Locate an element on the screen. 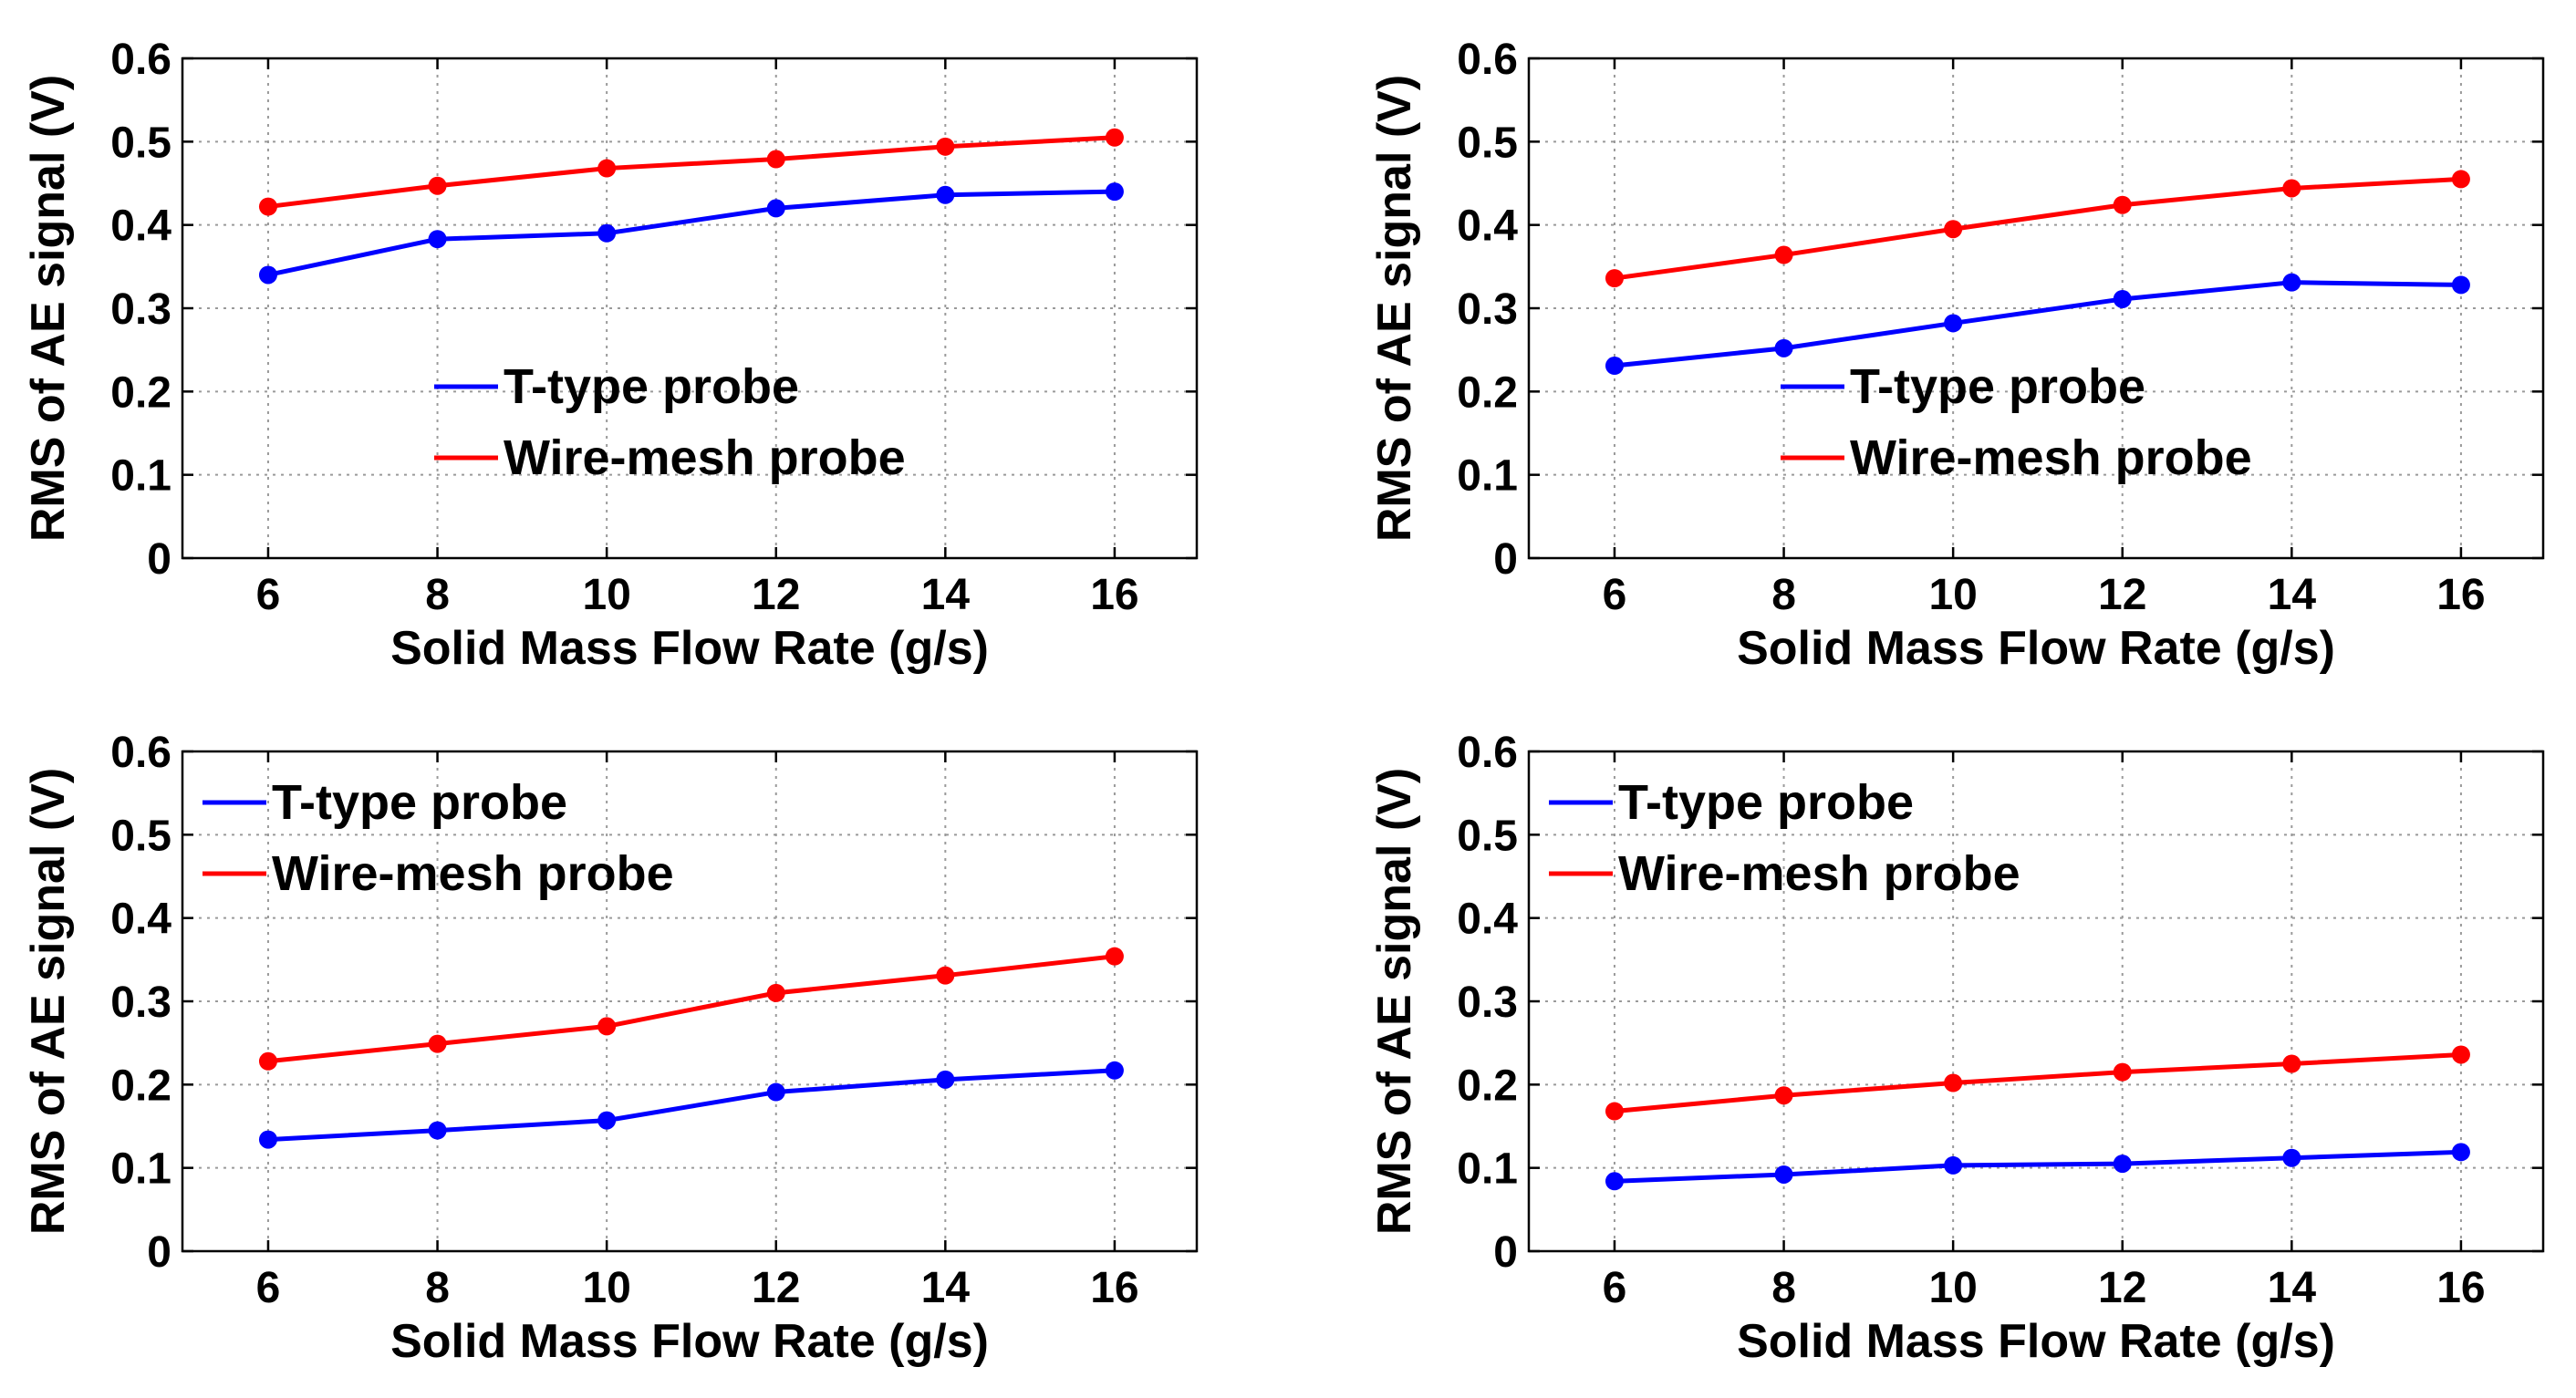  legend-label-2: Wire-mesh probe is located at coordinates (705, 457).